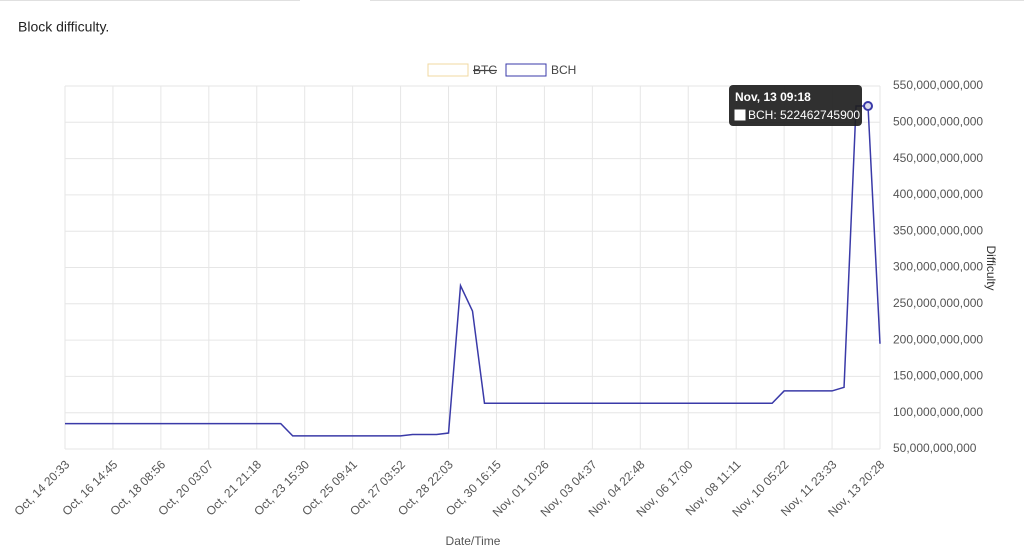 Image resolution: width=1024 pixels, height=545 pixels. Describe the element at coordinates (938, 412) in the screenshot. I see `y-tick-label: 100,000,000,000` at that location.